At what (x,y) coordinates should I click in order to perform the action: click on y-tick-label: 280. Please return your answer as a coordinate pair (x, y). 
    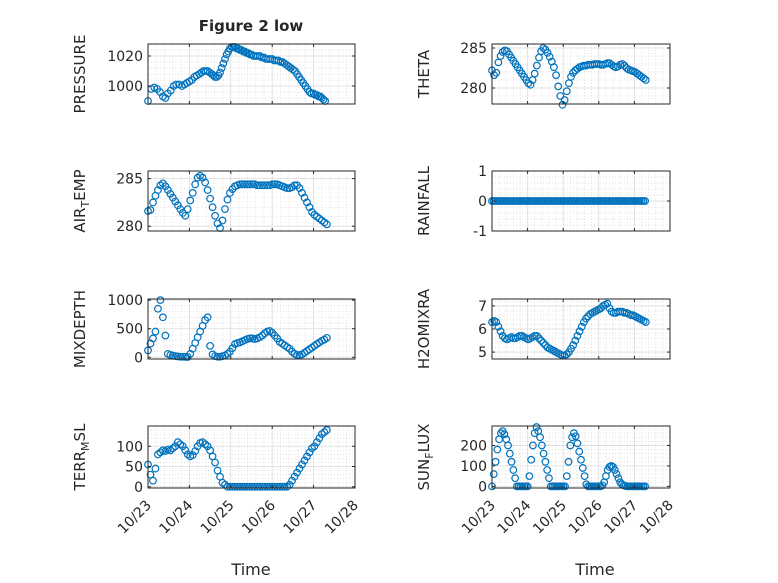
    Looking at the image, I should click on (473, 89).